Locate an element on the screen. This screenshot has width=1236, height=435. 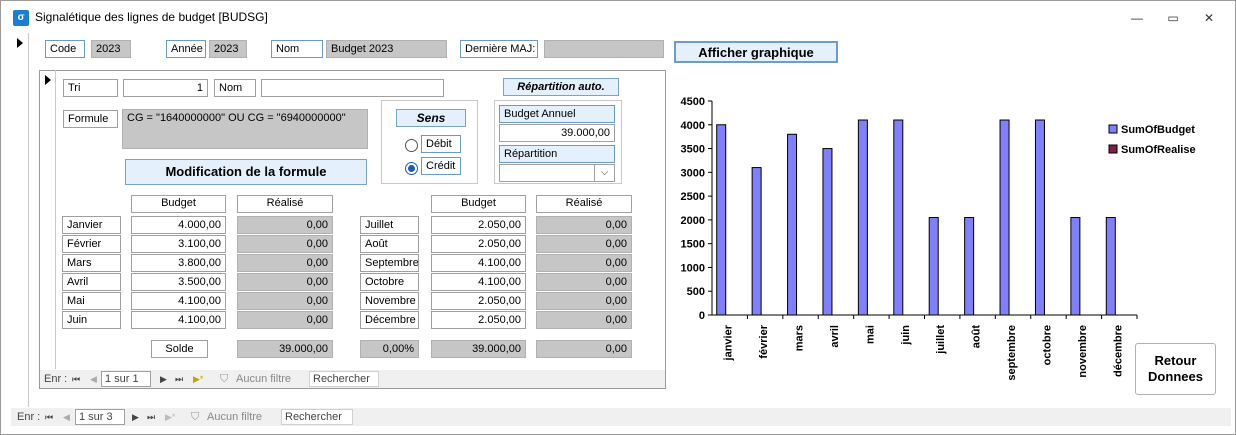
month-budget-field: 3.800,00 is located at coordinates (178, 263).